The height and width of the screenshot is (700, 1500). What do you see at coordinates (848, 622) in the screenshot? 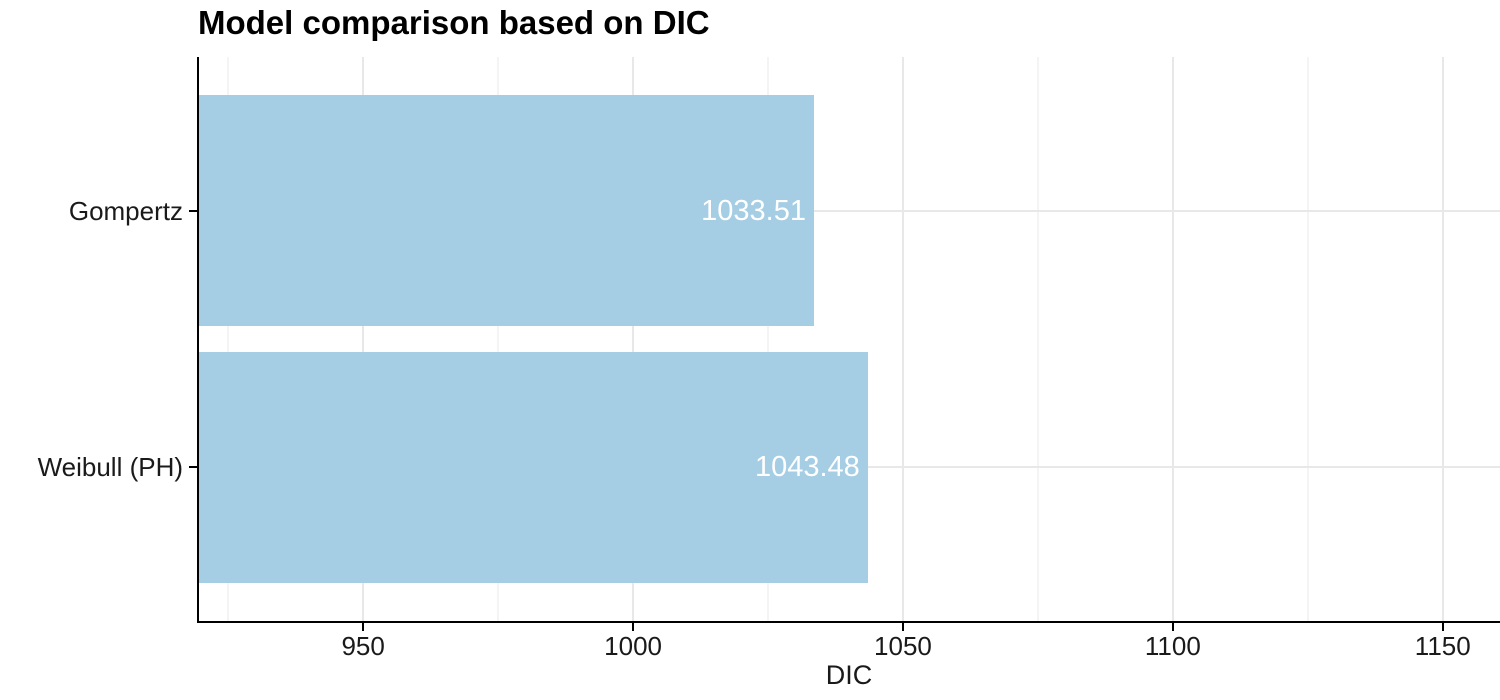
I see `x-axis-line` at bounding box center [848, 622].